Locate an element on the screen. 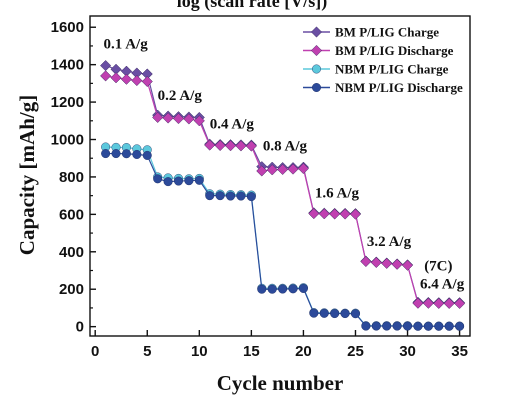 This screenshot has width=505, height=400. y-axis-title: Capacity [mAh/g] is located at coordinates (27, 175).